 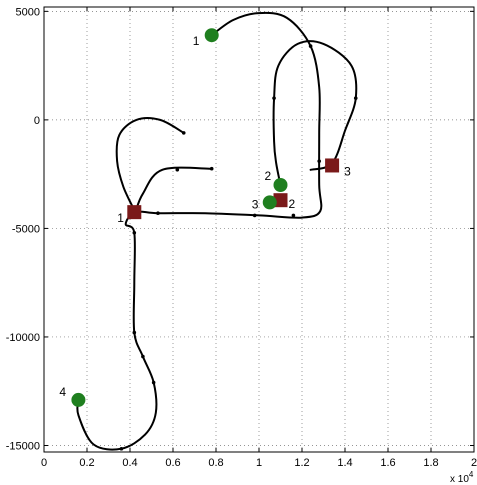 I want to click on x-tick-label: 0.6, so click(x=172, y=463).